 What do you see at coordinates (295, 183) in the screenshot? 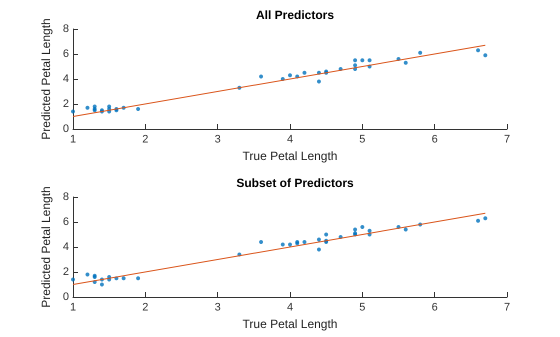
I see `chart-title: Subset of Predictors` at bounding box center [295, 183].